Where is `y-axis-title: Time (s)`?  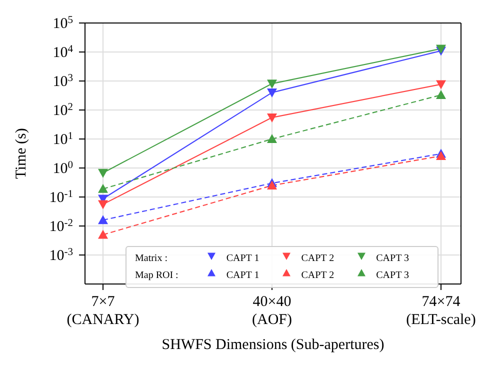
y-axis-title: Time (s) is located at coordinates (21, 153).